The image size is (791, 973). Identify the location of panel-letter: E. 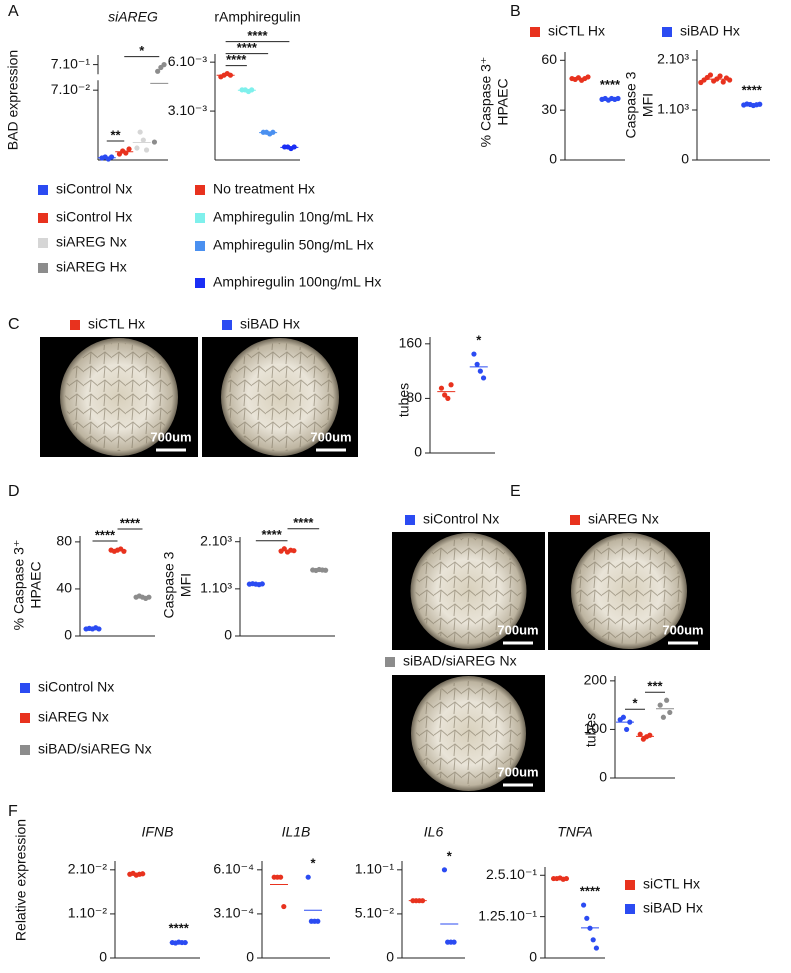
(515, 491).